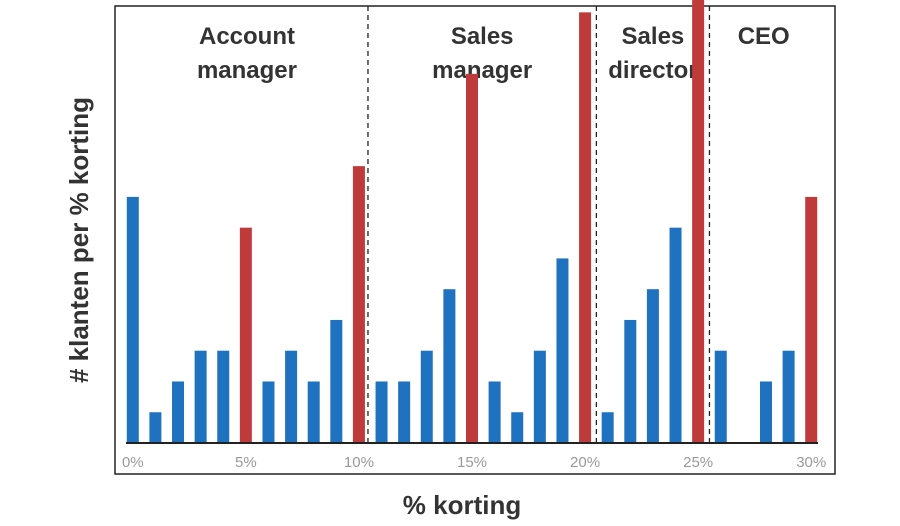 The width and height of the screenshot is (900, 526). Describe the element at coordinates (462, 505) in the screenshot. I see `x-axis-title: % korting` at that location.